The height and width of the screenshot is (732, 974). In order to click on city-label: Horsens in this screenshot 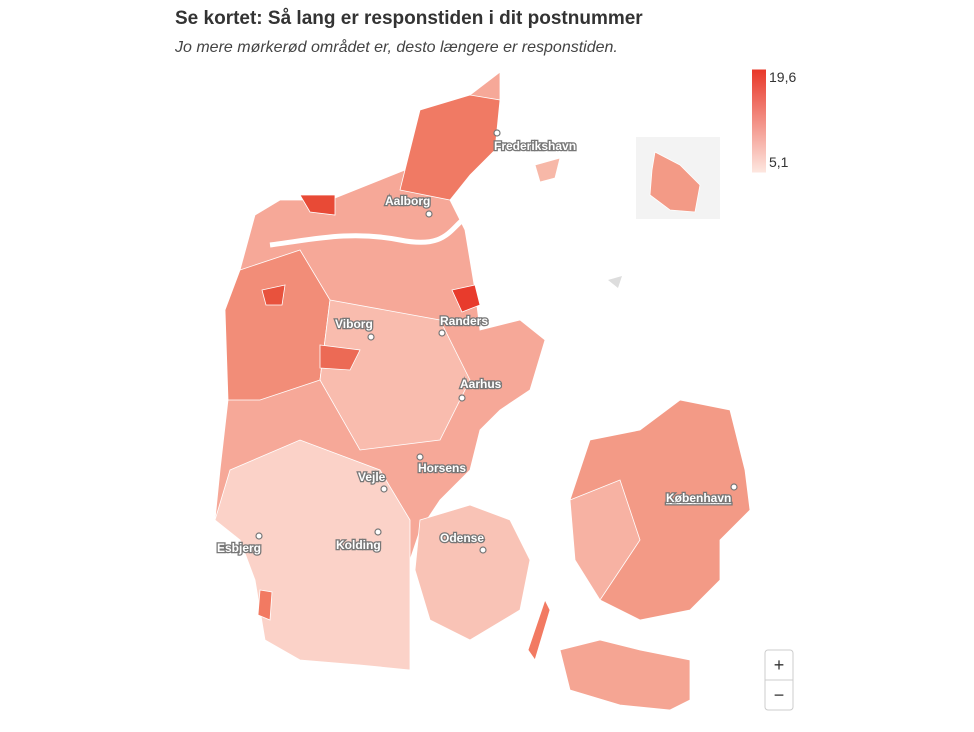, I will do `click(442, 468)`.